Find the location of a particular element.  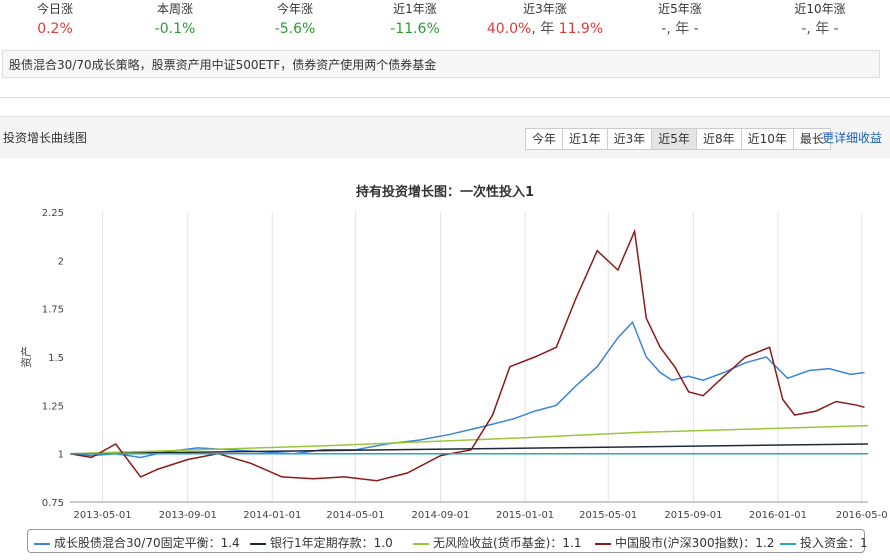

chart-title: 持有投资增长图：一次性投入1 is located at coordinates (445, 192).